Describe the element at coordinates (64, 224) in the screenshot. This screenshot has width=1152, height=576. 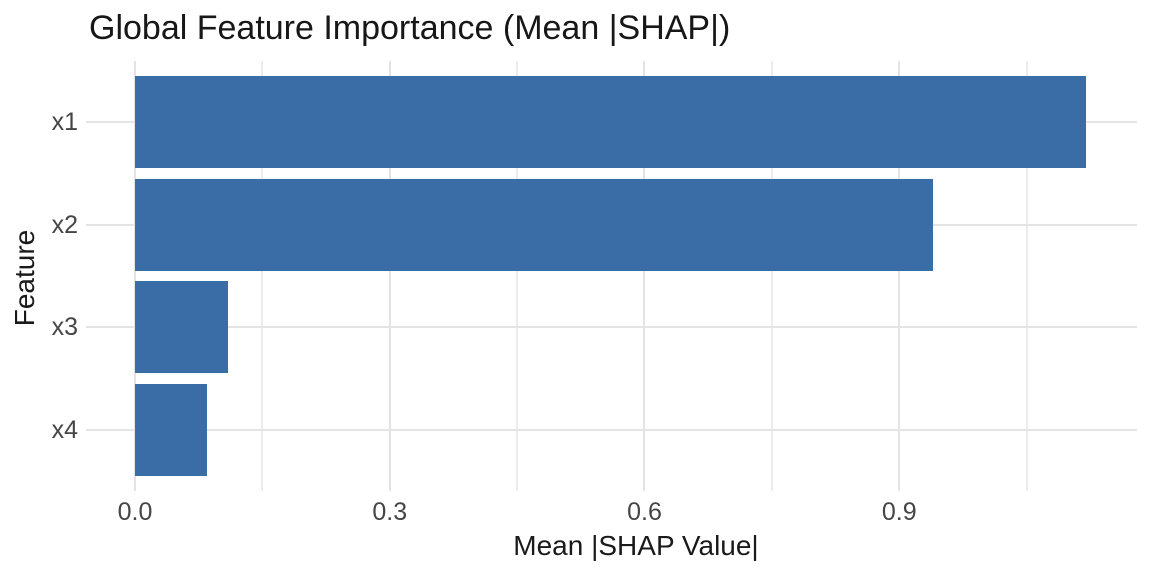
I see `y-tick-label-x2: x2` at that location.